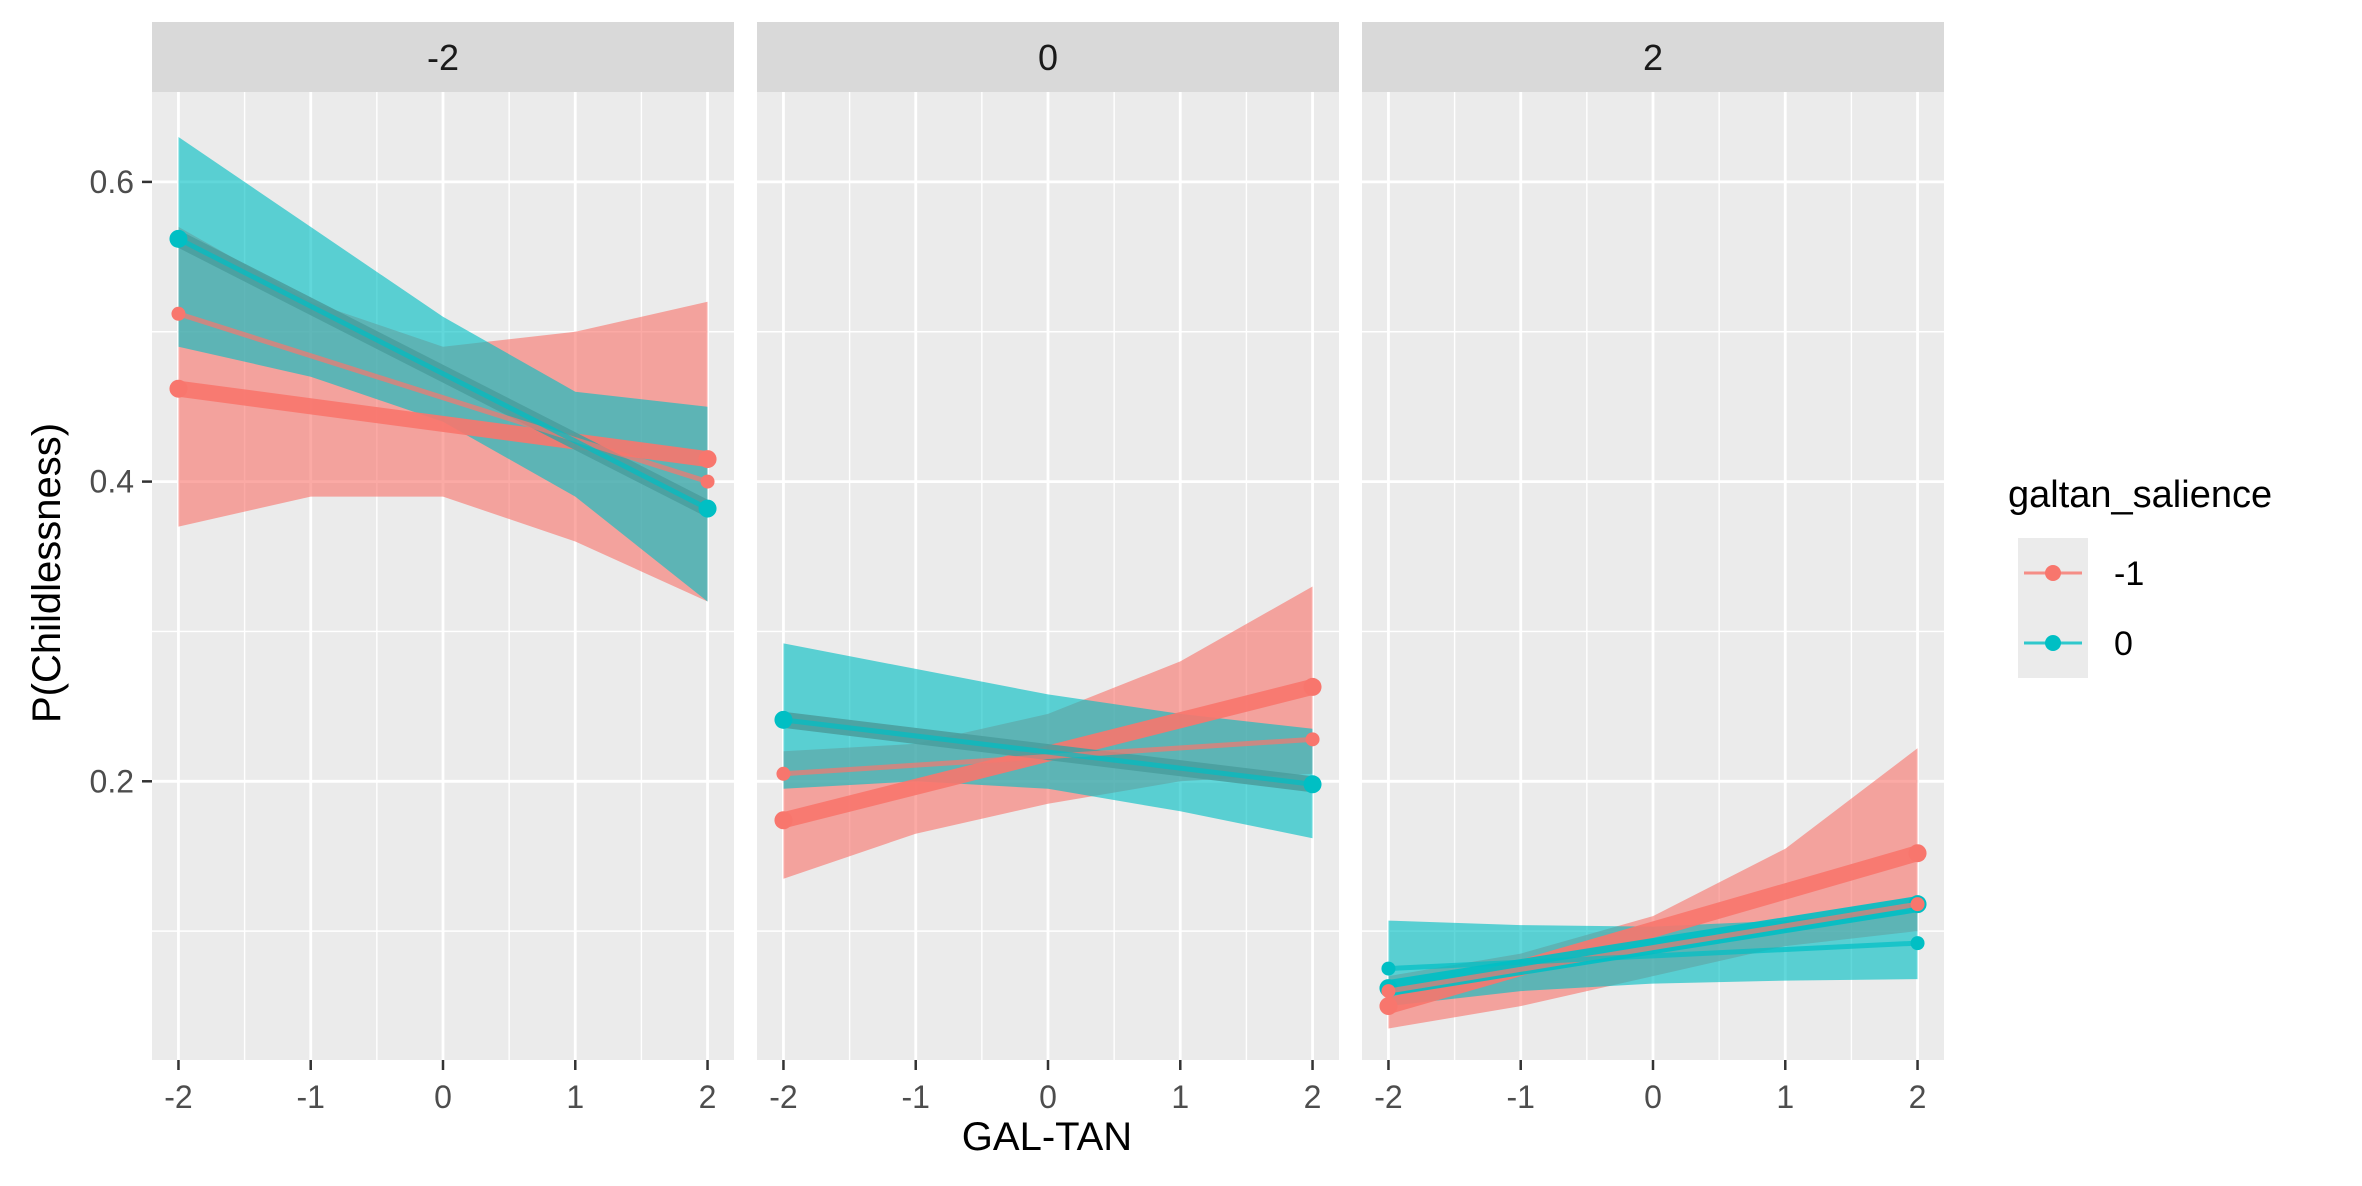 Image resolution: width=2362 pixels, height=1186 pixels. I want to click on y-axis: 0.2 0.4 0.6, so click(121, 481).